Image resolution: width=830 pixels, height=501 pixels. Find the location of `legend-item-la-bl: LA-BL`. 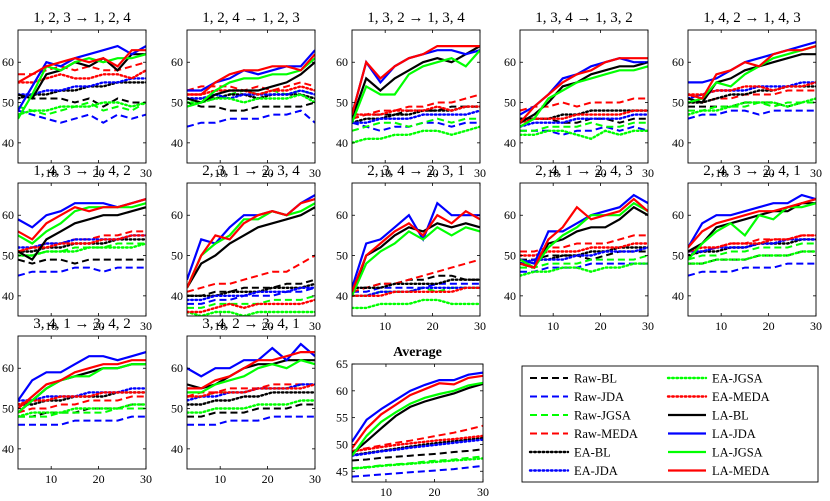

legend-item-la-bl: LA-BL is located at coordinates (708, 416).